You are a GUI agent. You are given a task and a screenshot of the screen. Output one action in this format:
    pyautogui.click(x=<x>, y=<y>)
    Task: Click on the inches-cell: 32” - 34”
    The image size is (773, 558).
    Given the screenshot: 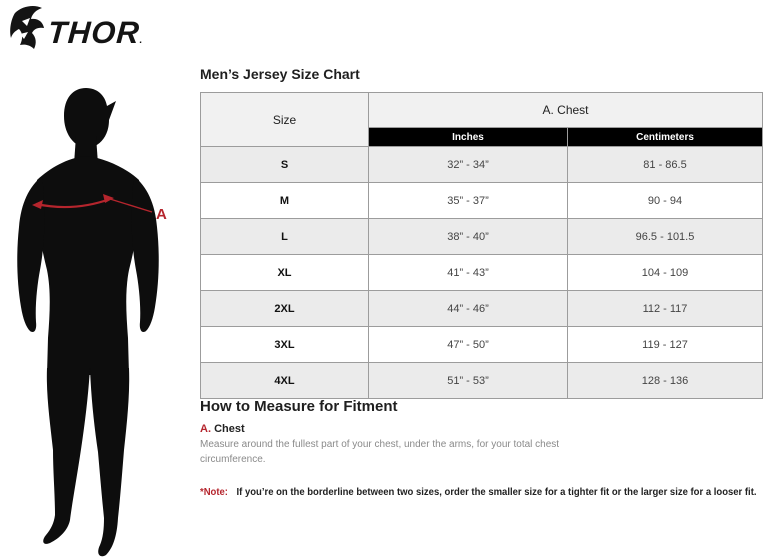 What is the action you would take?
    pyautogui.click(x=468, y=164)
    